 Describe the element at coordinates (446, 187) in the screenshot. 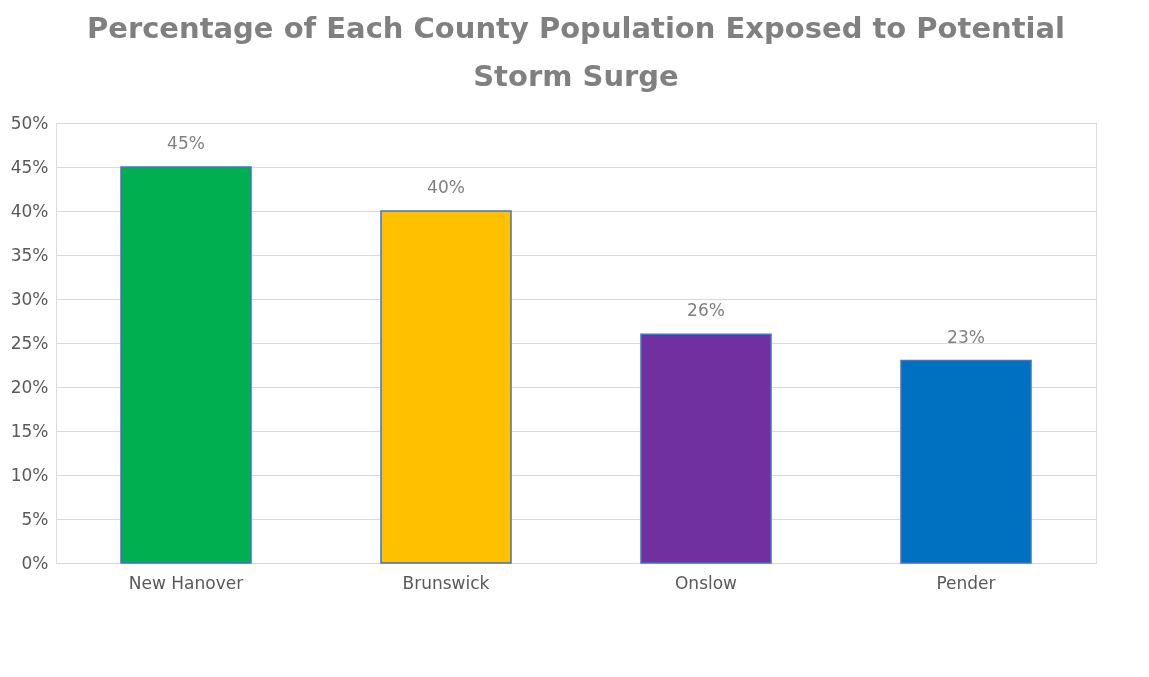

I see `data-label: 40%` at that location.